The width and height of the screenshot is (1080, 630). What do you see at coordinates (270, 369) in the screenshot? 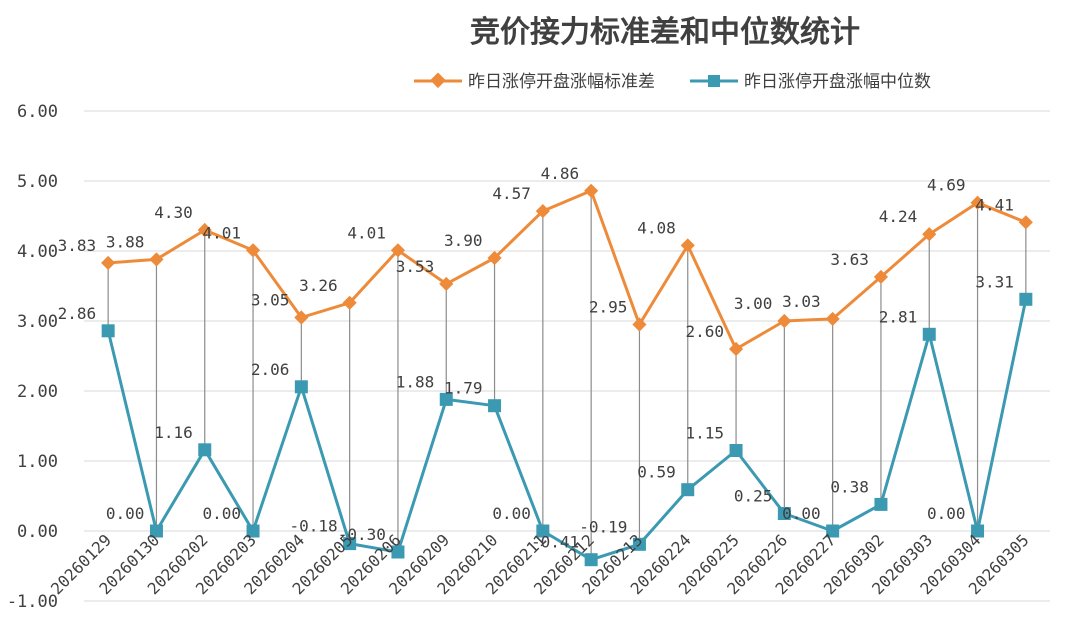
I see `data-label: 2.06` at bounding box center [270, 369].